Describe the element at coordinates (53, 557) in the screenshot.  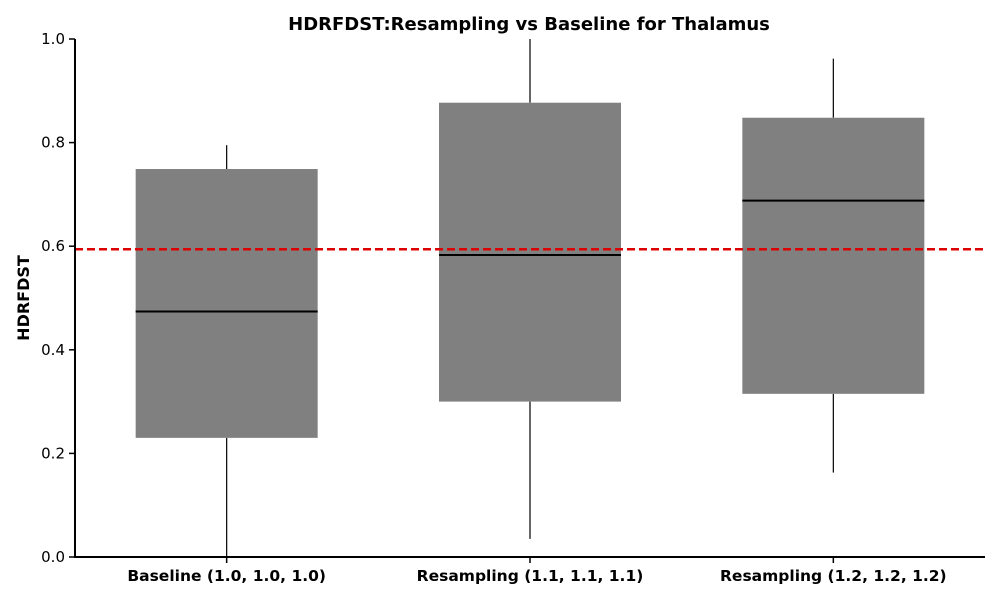
I see `y-tick-label: 0.0` at that location.